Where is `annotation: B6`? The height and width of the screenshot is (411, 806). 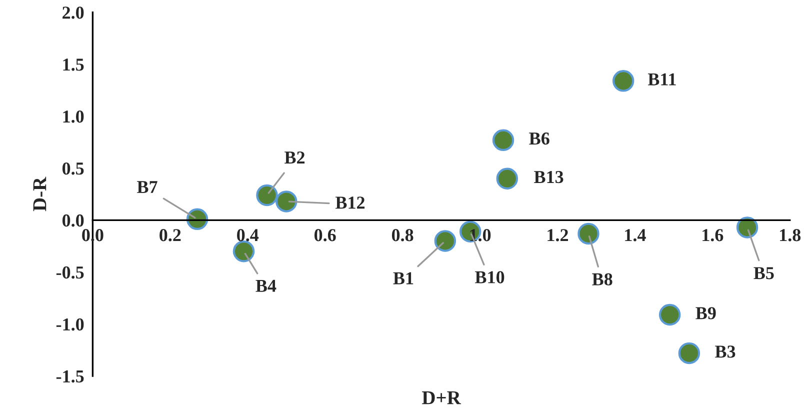 annotation: B6 is located at coordinates (539, 138).